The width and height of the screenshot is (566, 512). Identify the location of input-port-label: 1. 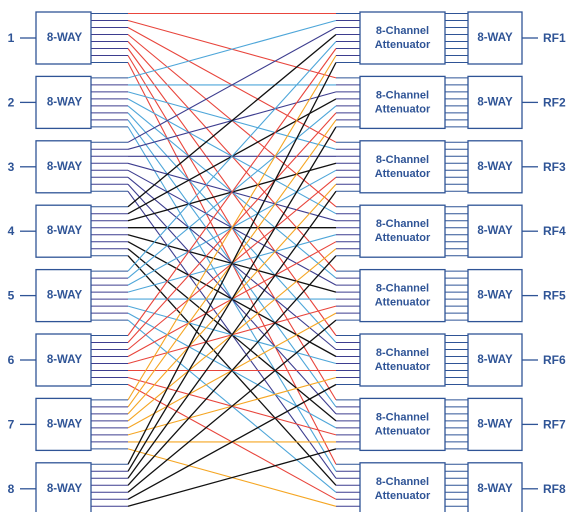
(11, 38).